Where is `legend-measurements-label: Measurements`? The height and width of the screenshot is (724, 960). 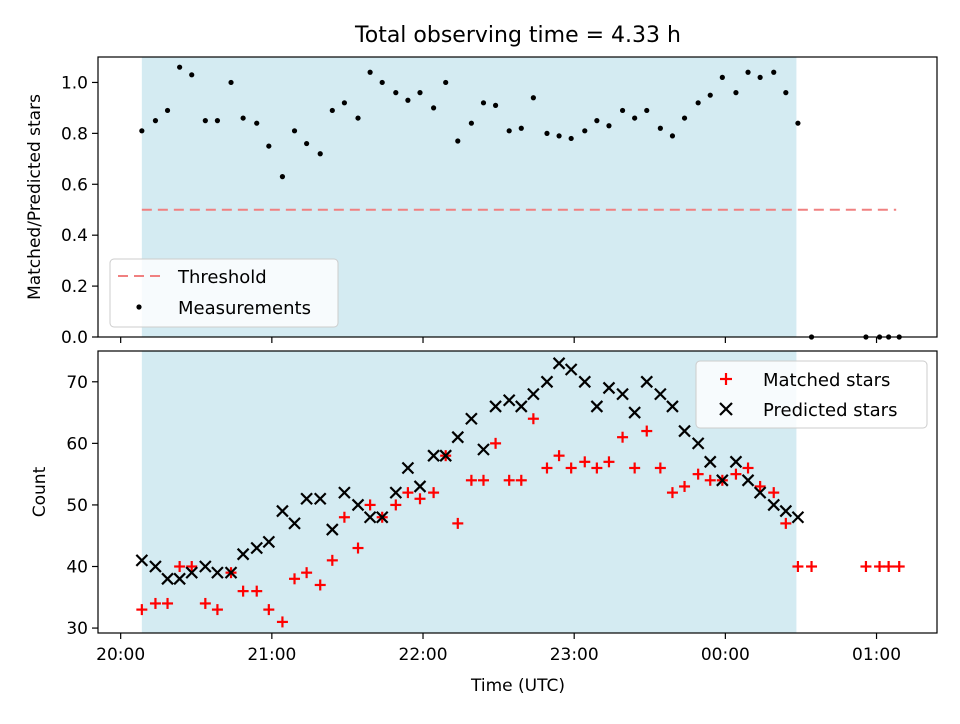
legend-measurements-label: Measurements is located at coordinates (244, 308).